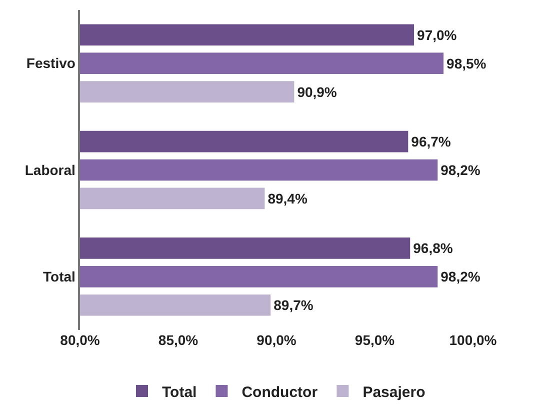  I want to click on y-tick-label: Laboral, so click(50, 170).